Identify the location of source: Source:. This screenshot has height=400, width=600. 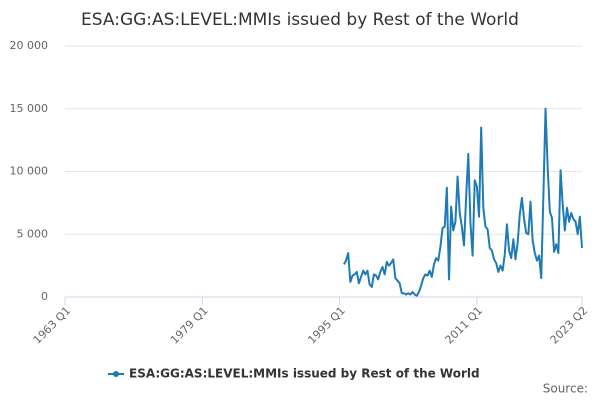
(565, 389).